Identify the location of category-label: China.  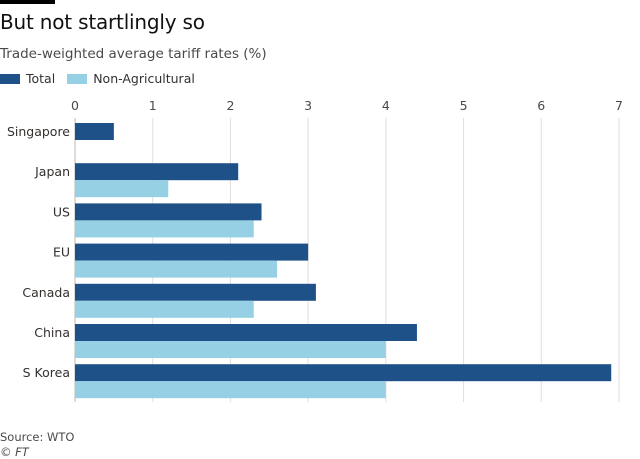
(52, 332).